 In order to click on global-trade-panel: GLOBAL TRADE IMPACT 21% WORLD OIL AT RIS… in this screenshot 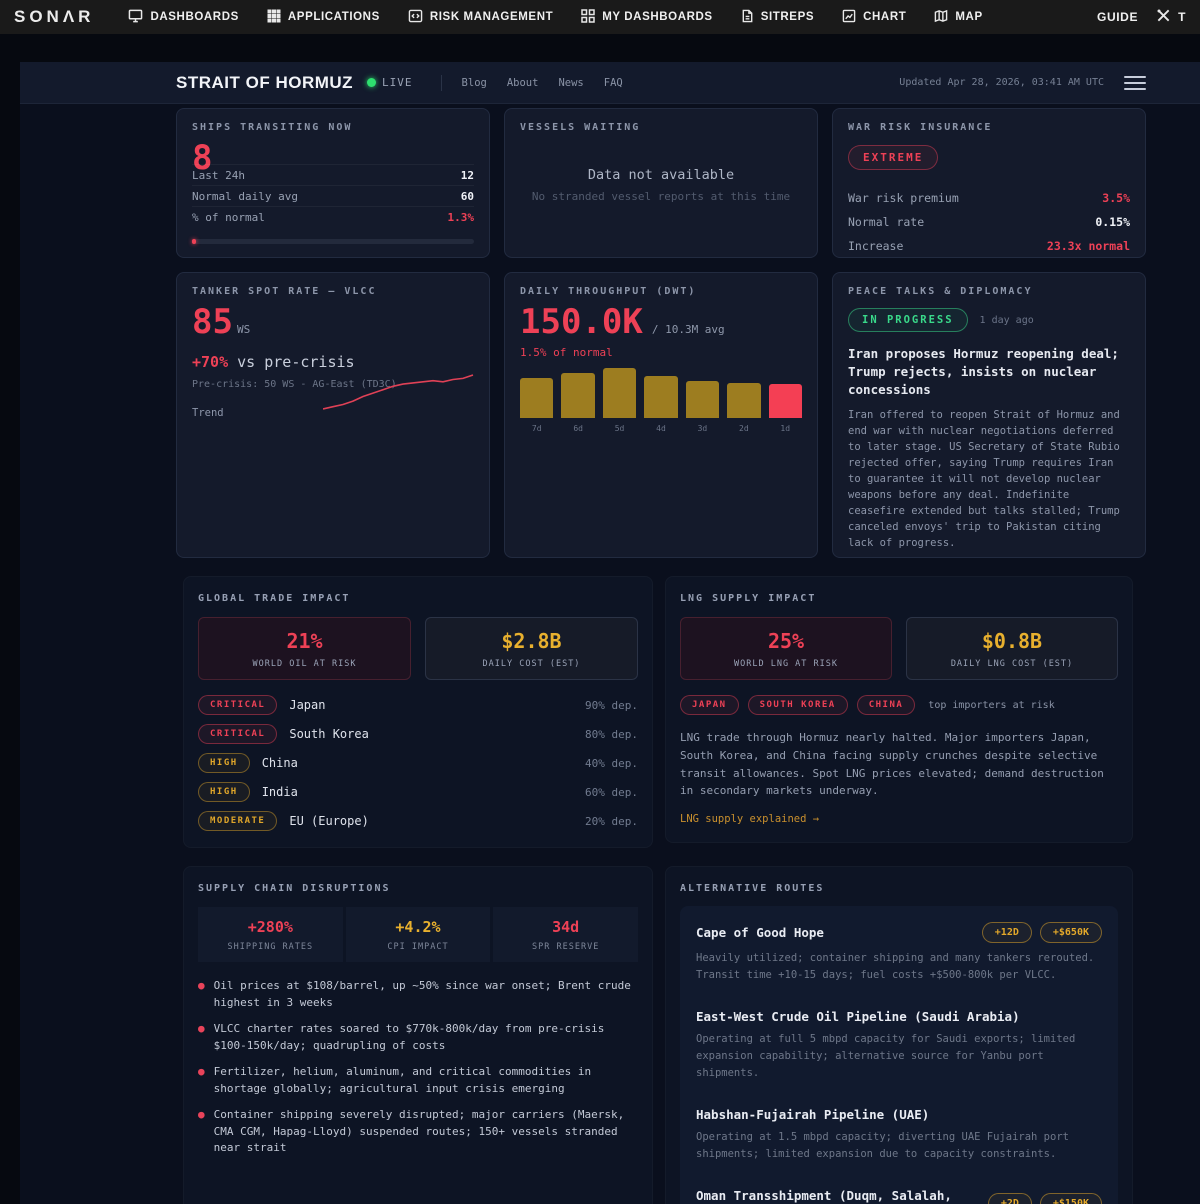, I will do `click(418, 712)`.